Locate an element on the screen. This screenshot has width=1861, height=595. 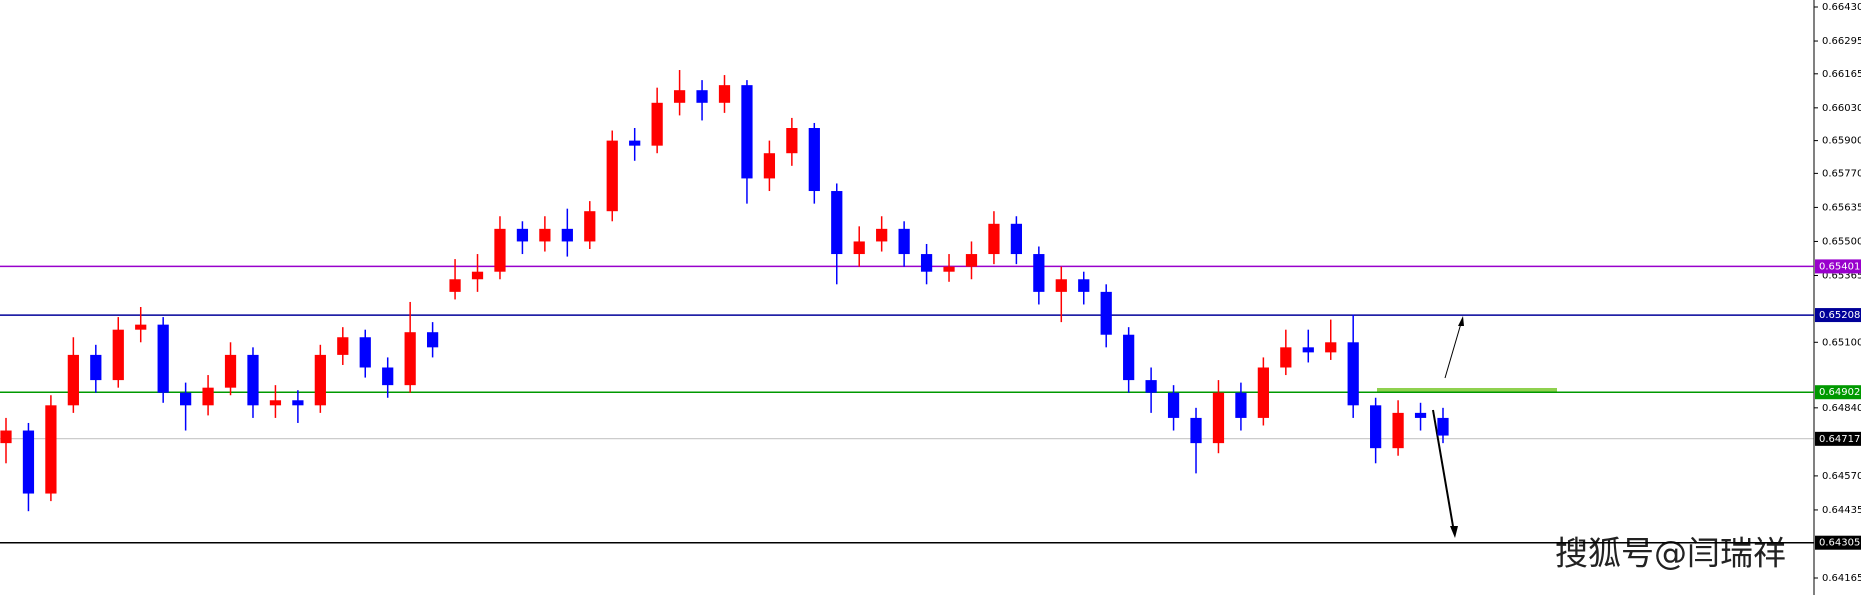
y-tick-label: 0.64435 is located at coordinates (1841, 510).